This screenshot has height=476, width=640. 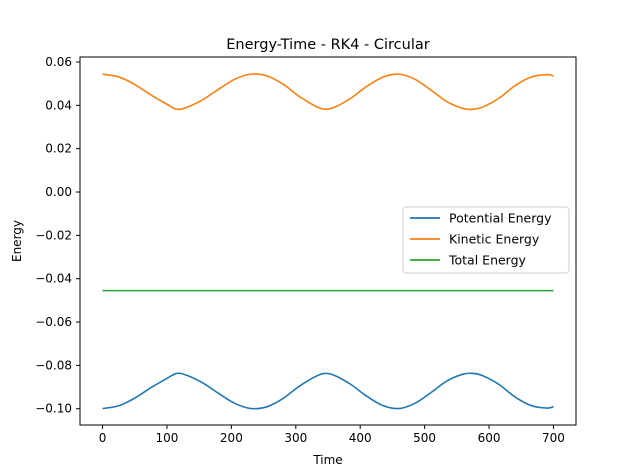 I want to click on x-tick-label: 100, so click(x=167, y=438).